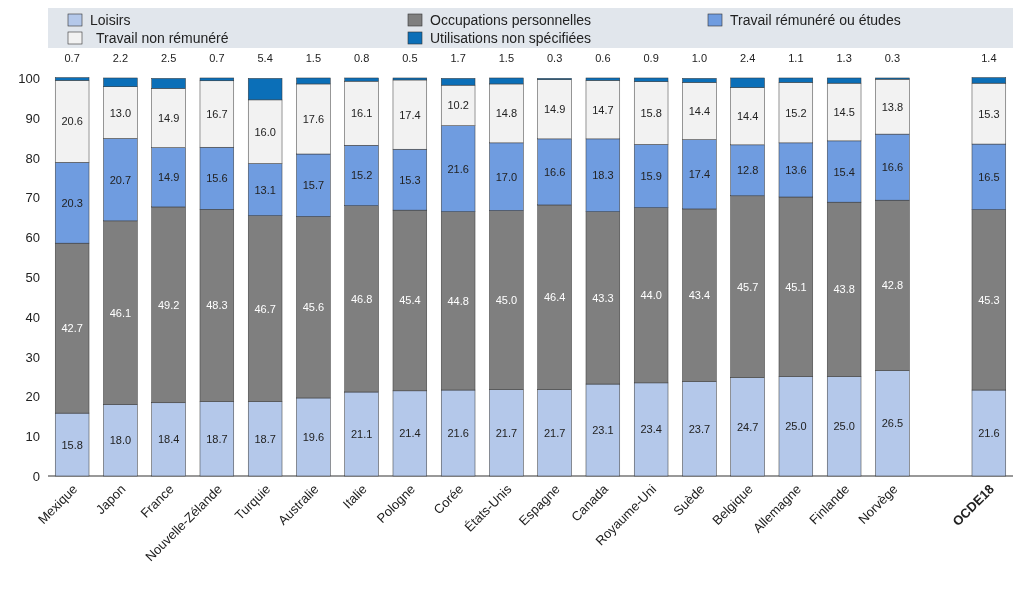 The image size is (1029, 589). I want to click on data-label: 45.7, so click(747, 286).